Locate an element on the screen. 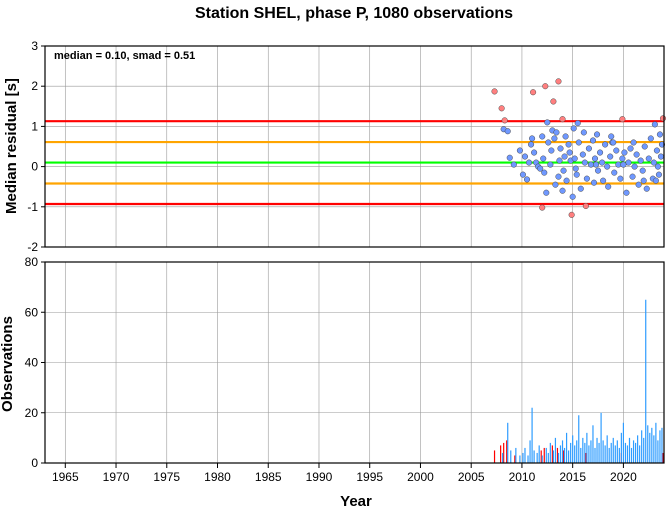 Image resolution: width=669 pixels, height=511 pixels. y-tick-label: 1 is located at coordinates (34, 126).